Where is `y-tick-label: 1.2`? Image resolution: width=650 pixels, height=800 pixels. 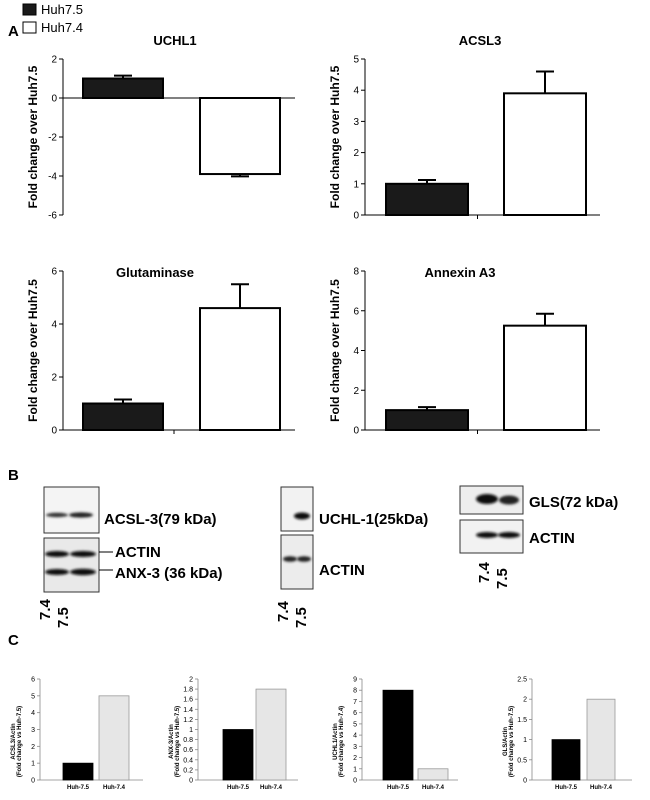
y-tick-label: 1.2 is located at coordinates (188, 720).